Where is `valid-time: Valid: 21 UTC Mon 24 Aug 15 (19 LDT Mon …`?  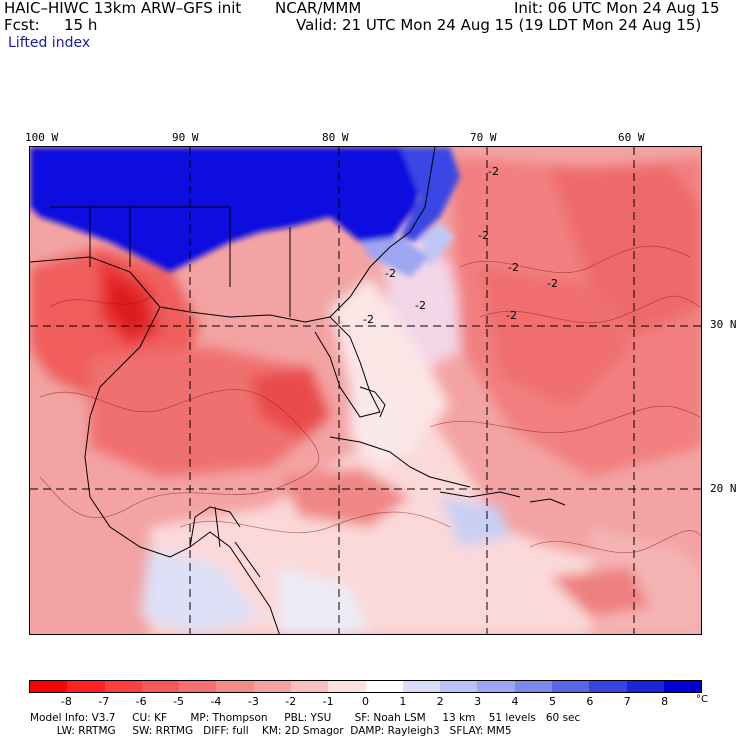 valid-time: Valid: 21 UTC Mon 24 Aug 15 (19 LDT Mon … is located at coordinates (499, 25).